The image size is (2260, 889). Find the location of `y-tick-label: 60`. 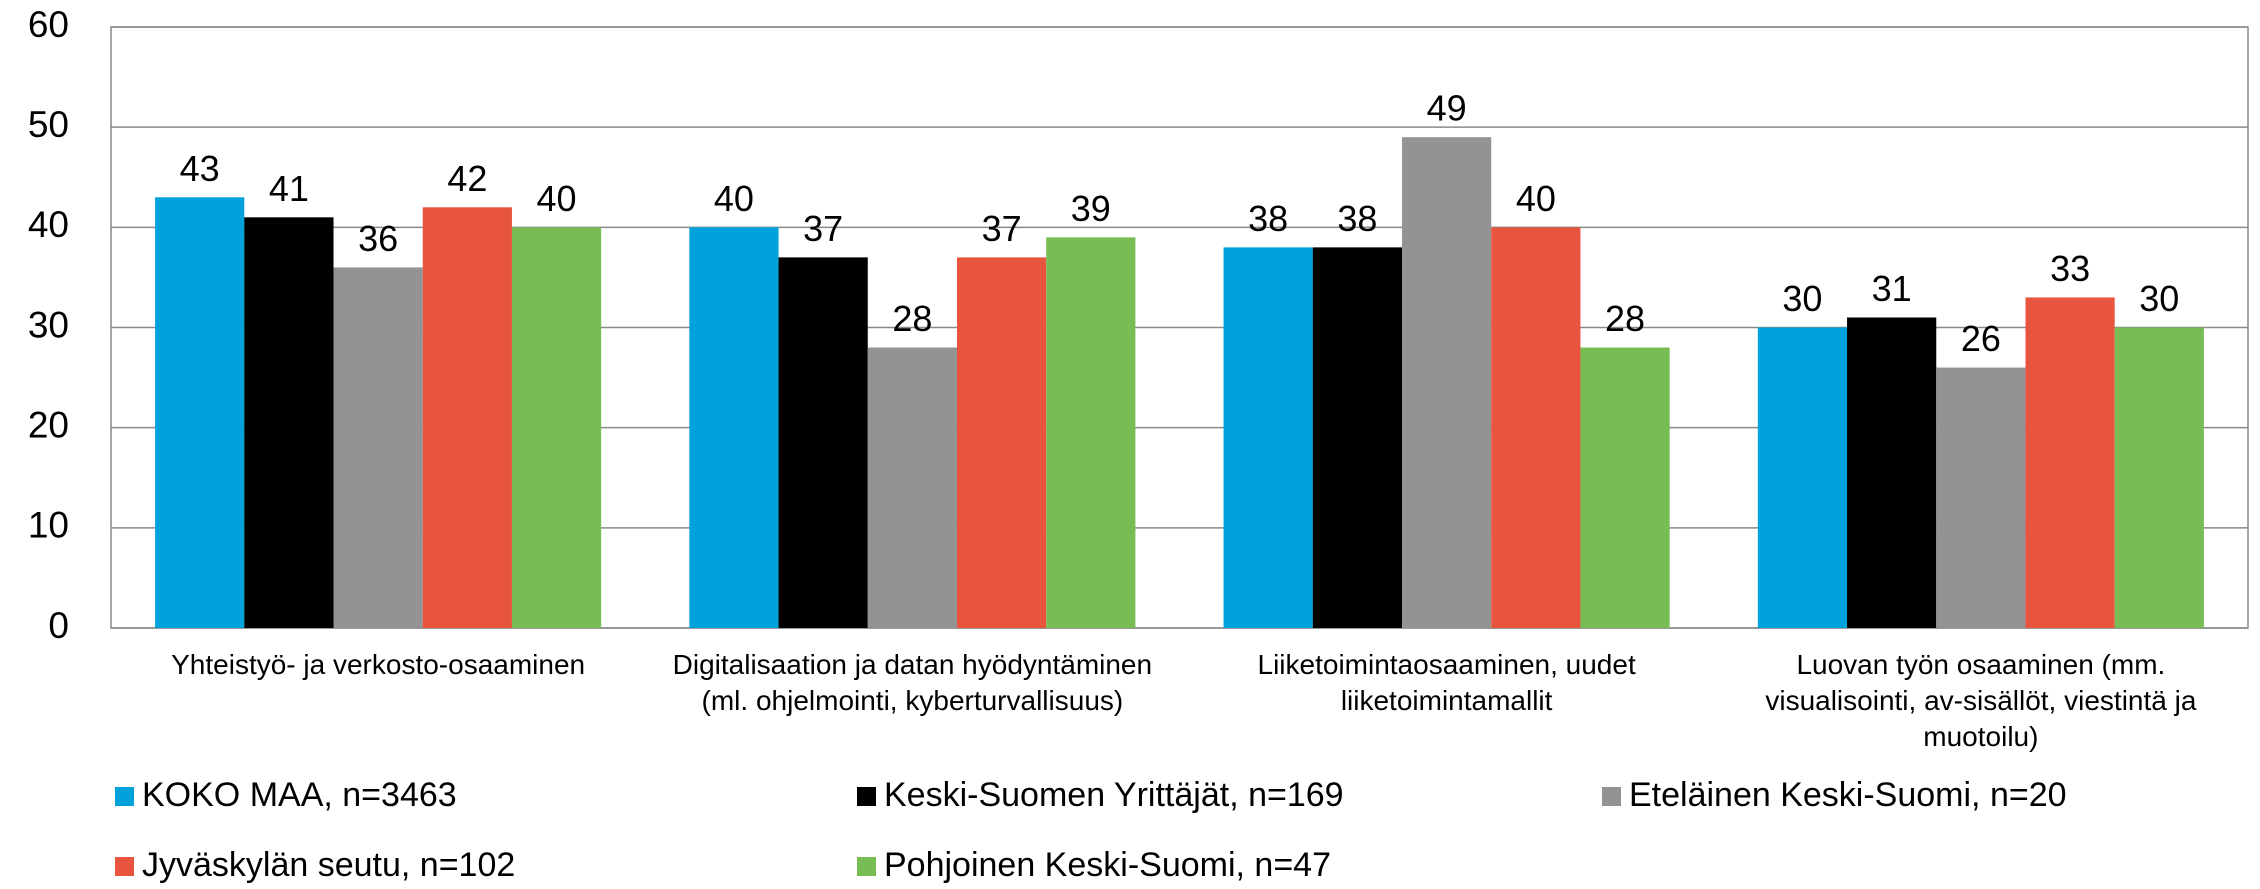

y-tick-label: 60 is located at coordinates (48, 24).